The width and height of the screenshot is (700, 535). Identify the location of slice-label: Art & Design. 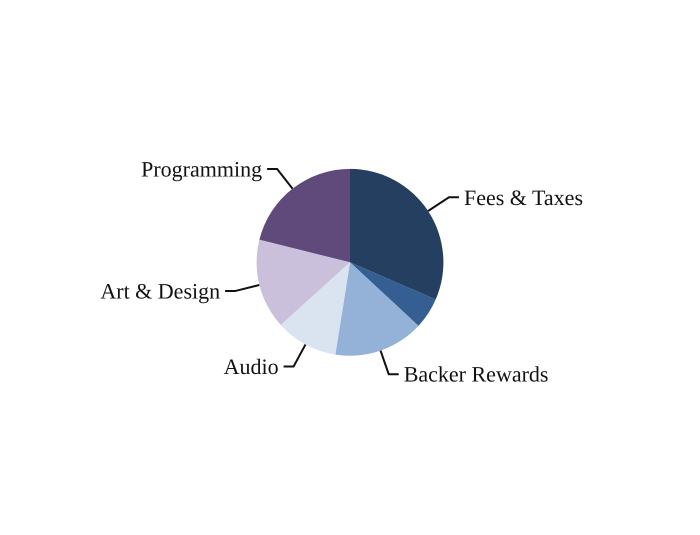
(160, 291).